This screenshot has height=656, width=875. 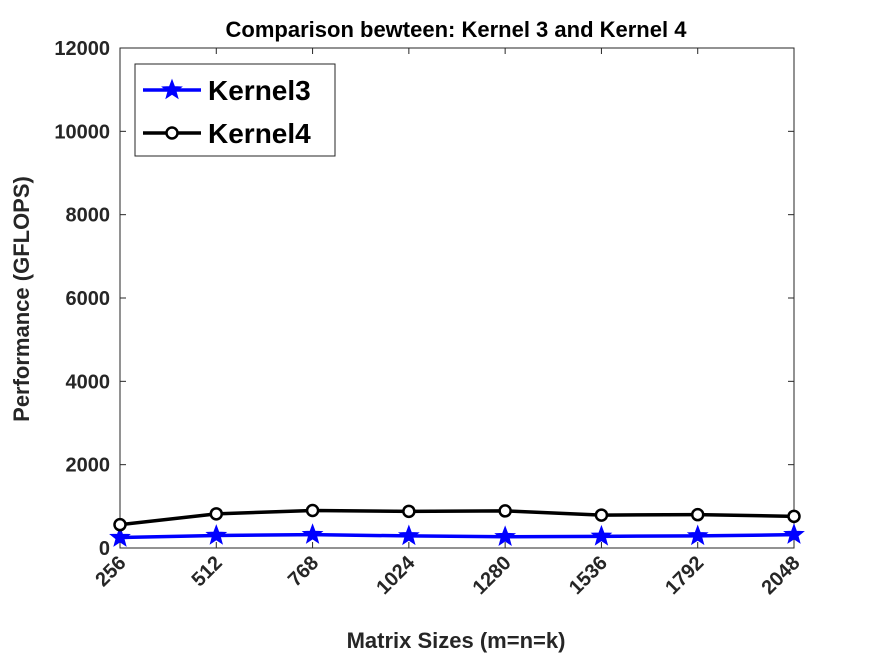 I want to click on x-tick-label: 1792, so click(x=684, y=575).